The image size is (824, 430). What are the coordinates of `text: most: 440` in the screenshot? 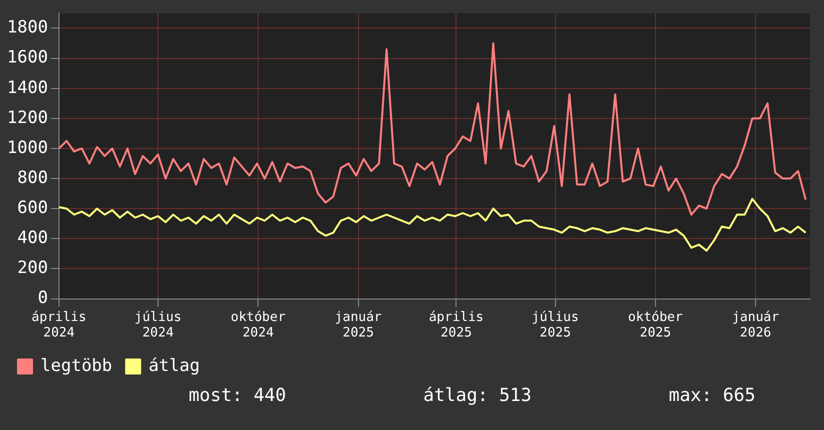 It's located at (237, 395).